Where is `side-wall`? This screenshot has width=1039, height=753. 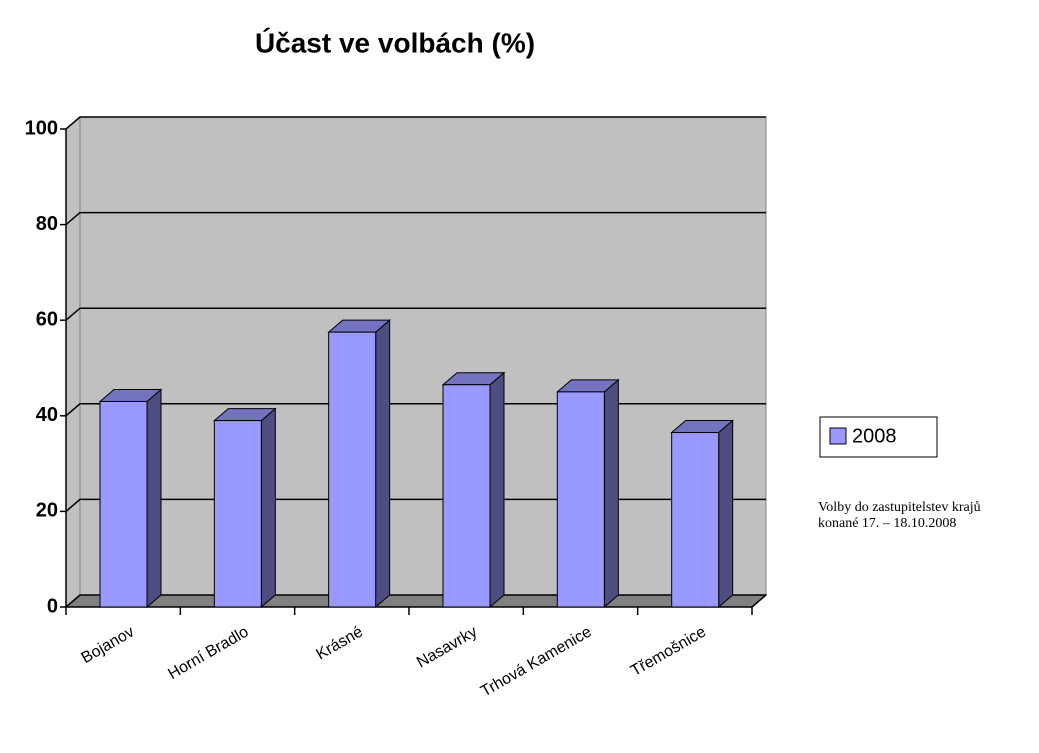
side-wall is located at coordinates (73, 362).